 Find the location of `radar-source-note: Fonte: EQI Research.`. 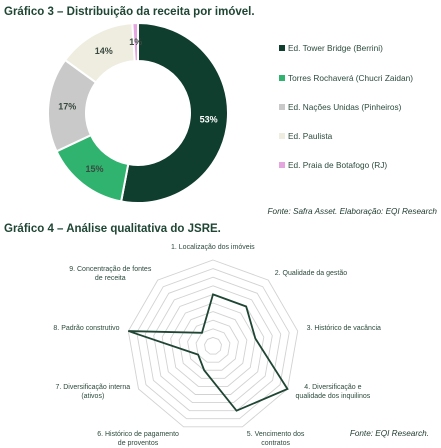

radar-source-note: Fonte: EQI Research. is located at coordinates (389, 433).